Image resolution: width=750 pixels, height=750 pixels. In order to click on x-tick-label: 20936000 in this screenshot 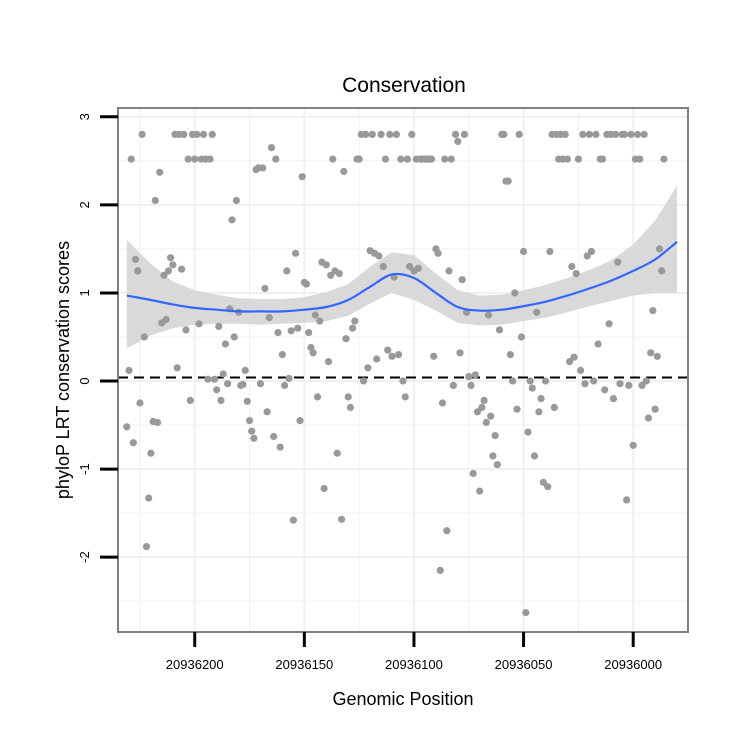, I will do `click(633, 664)`.